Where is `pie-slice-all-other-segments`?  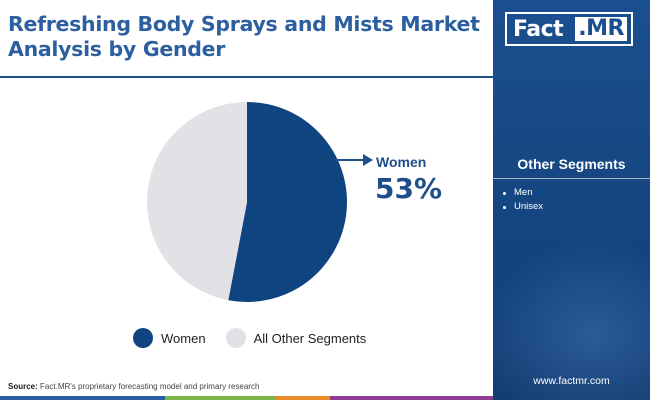
pie-slice-all-other-segments is located at coordinates (196, 201).